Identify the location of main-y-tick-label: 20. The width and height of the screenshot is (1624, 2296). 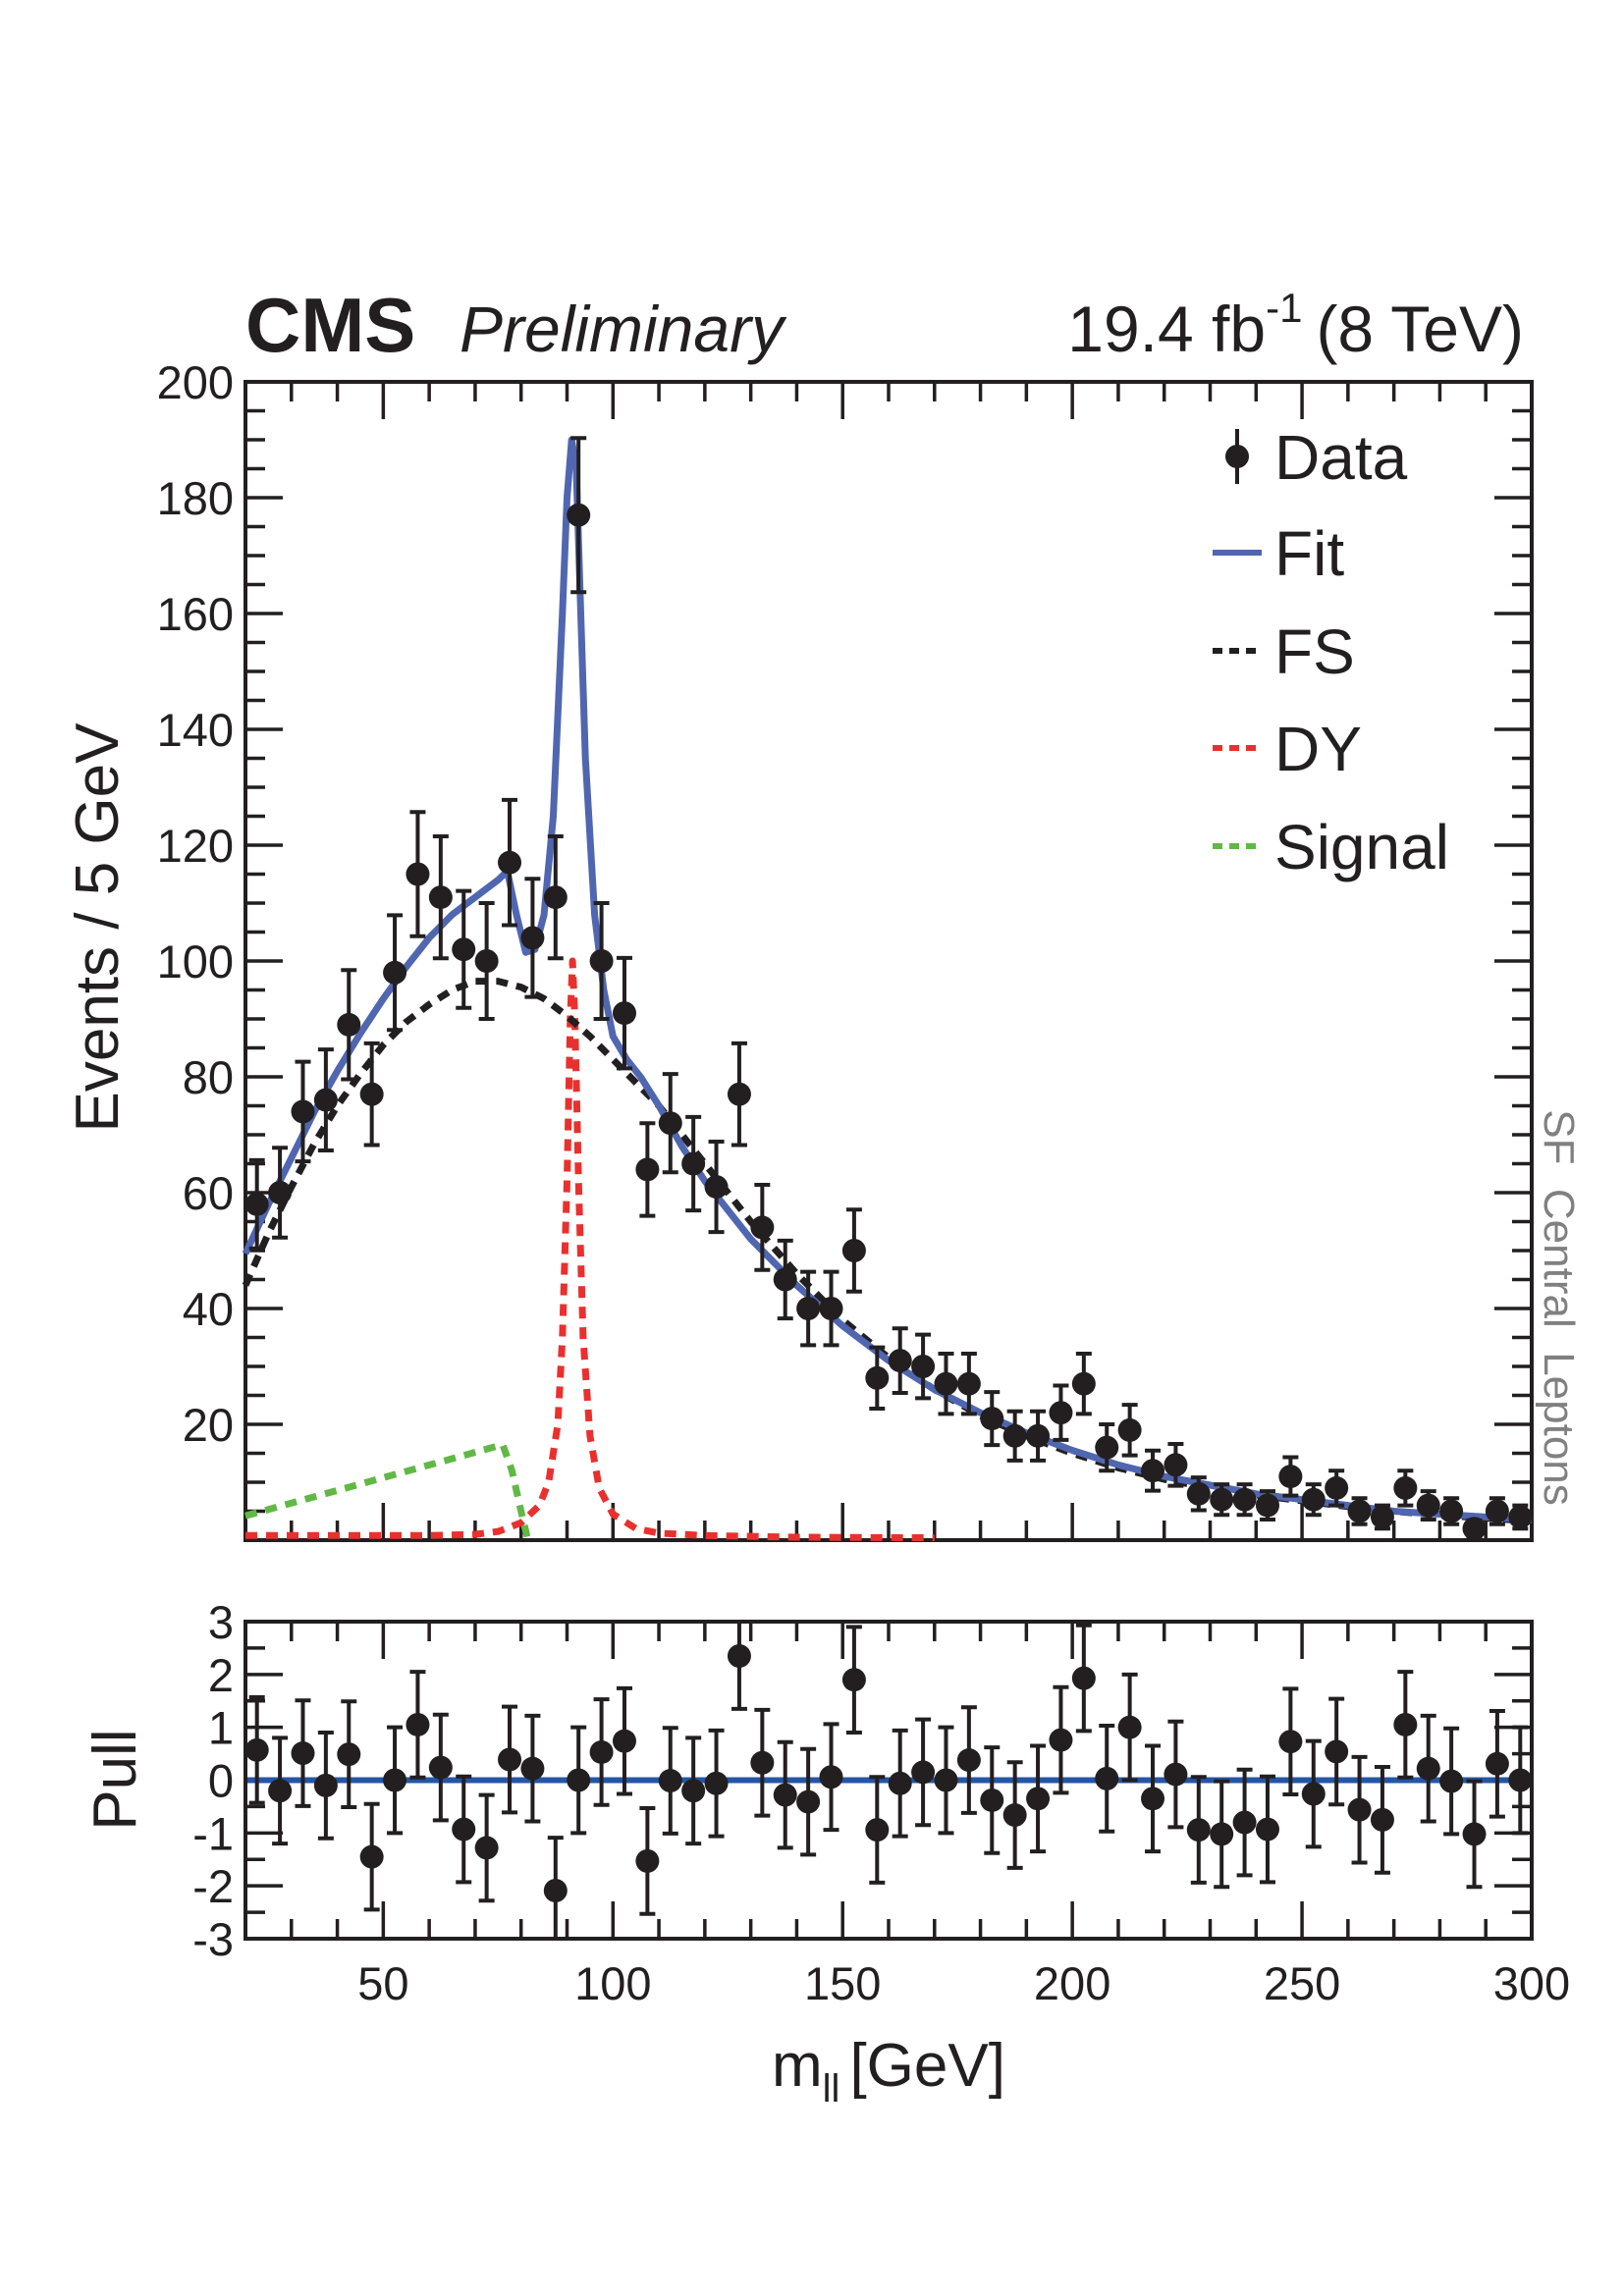
(208, 1425).